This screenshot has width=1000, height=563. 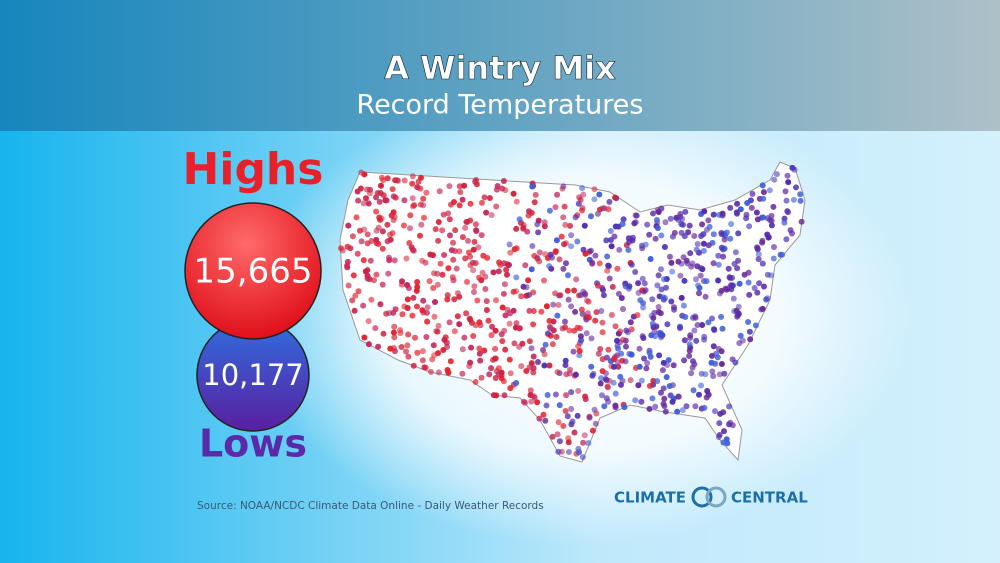 I want to click on title: A Wintry Mix, so click(x=500, y=68).